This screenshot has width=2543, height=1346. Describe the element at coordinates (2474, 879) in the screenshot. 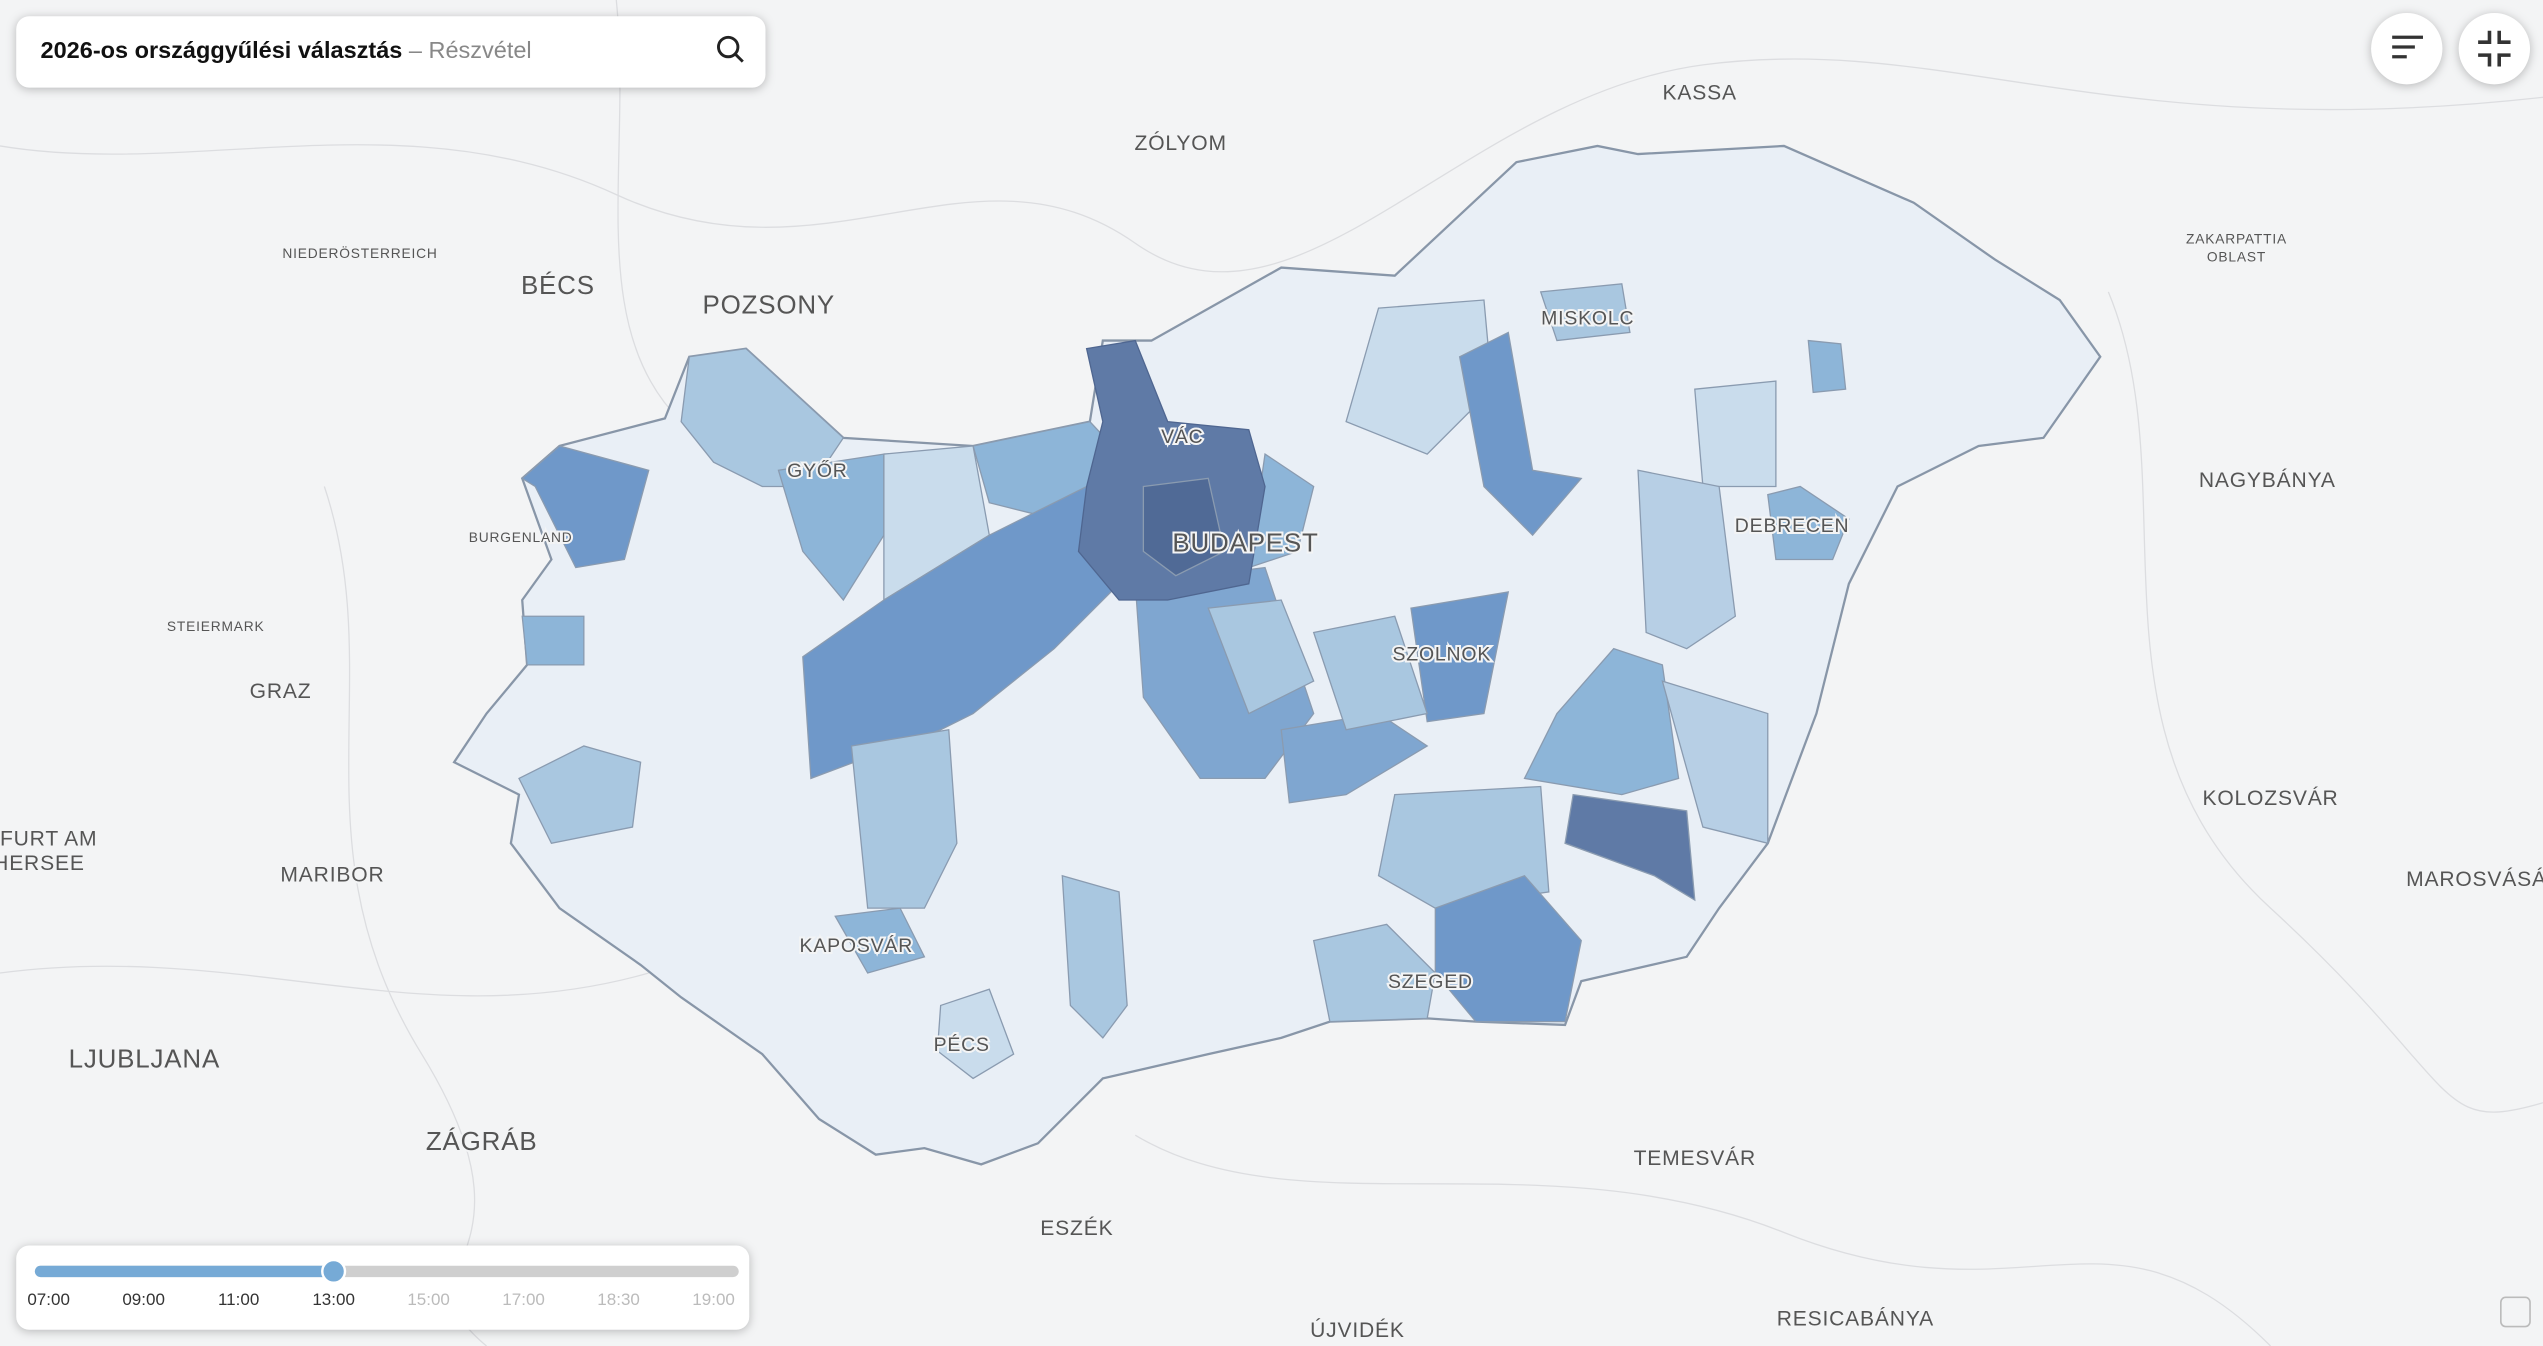

I see `city-label: MAROSVÁSÁ` at that location.